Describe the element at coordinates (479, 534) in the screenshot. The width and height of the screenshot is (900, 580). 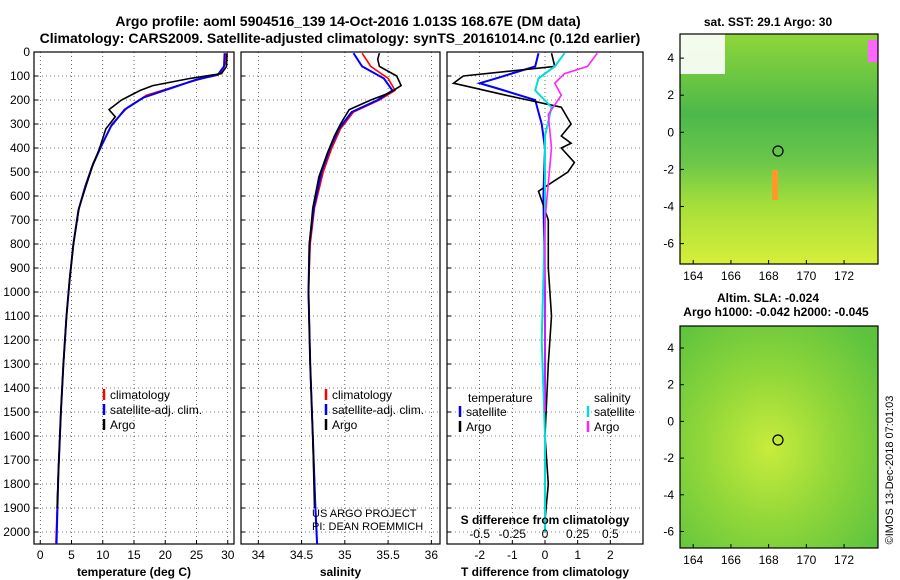
I see `s-tick-label: -0.5` at that location.